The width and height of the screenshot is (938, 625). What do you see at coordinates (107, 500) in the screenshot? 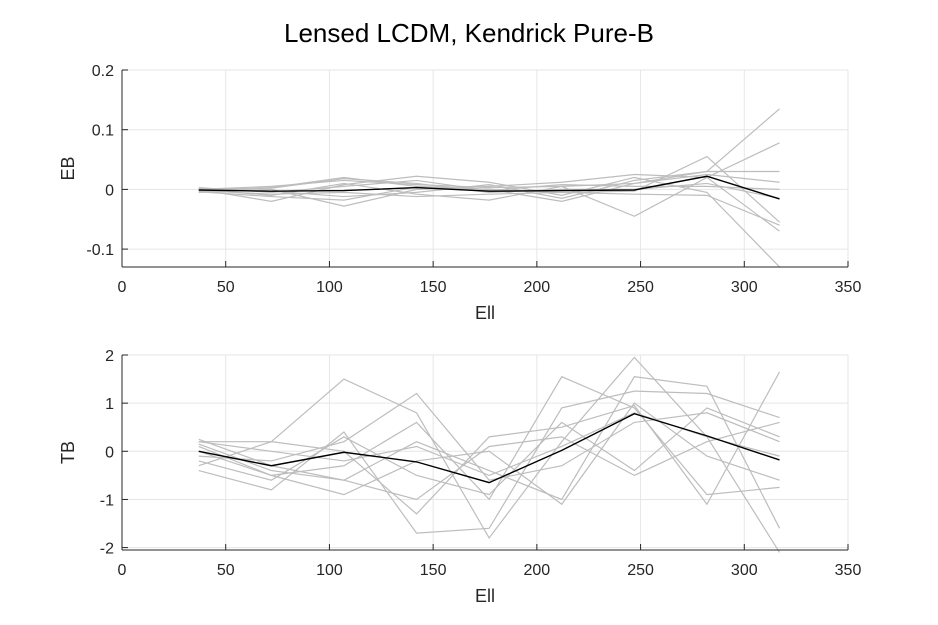
I see `y-tick-label: -1` at bounding box center [107, 500].